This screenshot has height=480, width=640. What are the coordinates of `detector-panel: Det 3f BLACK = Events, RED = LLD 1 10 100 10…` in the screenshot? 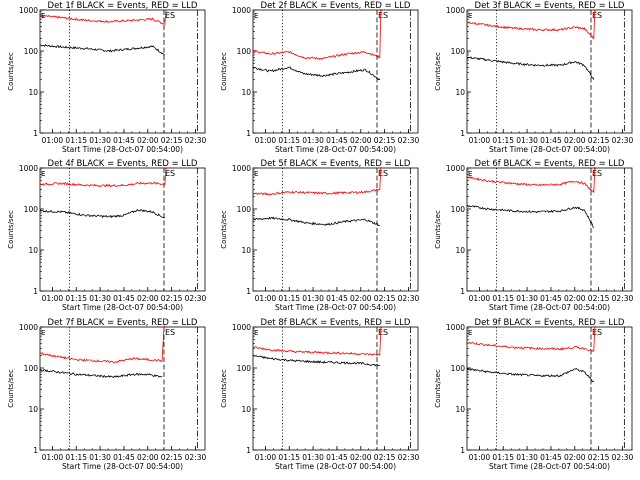 It's located at (533, 77).